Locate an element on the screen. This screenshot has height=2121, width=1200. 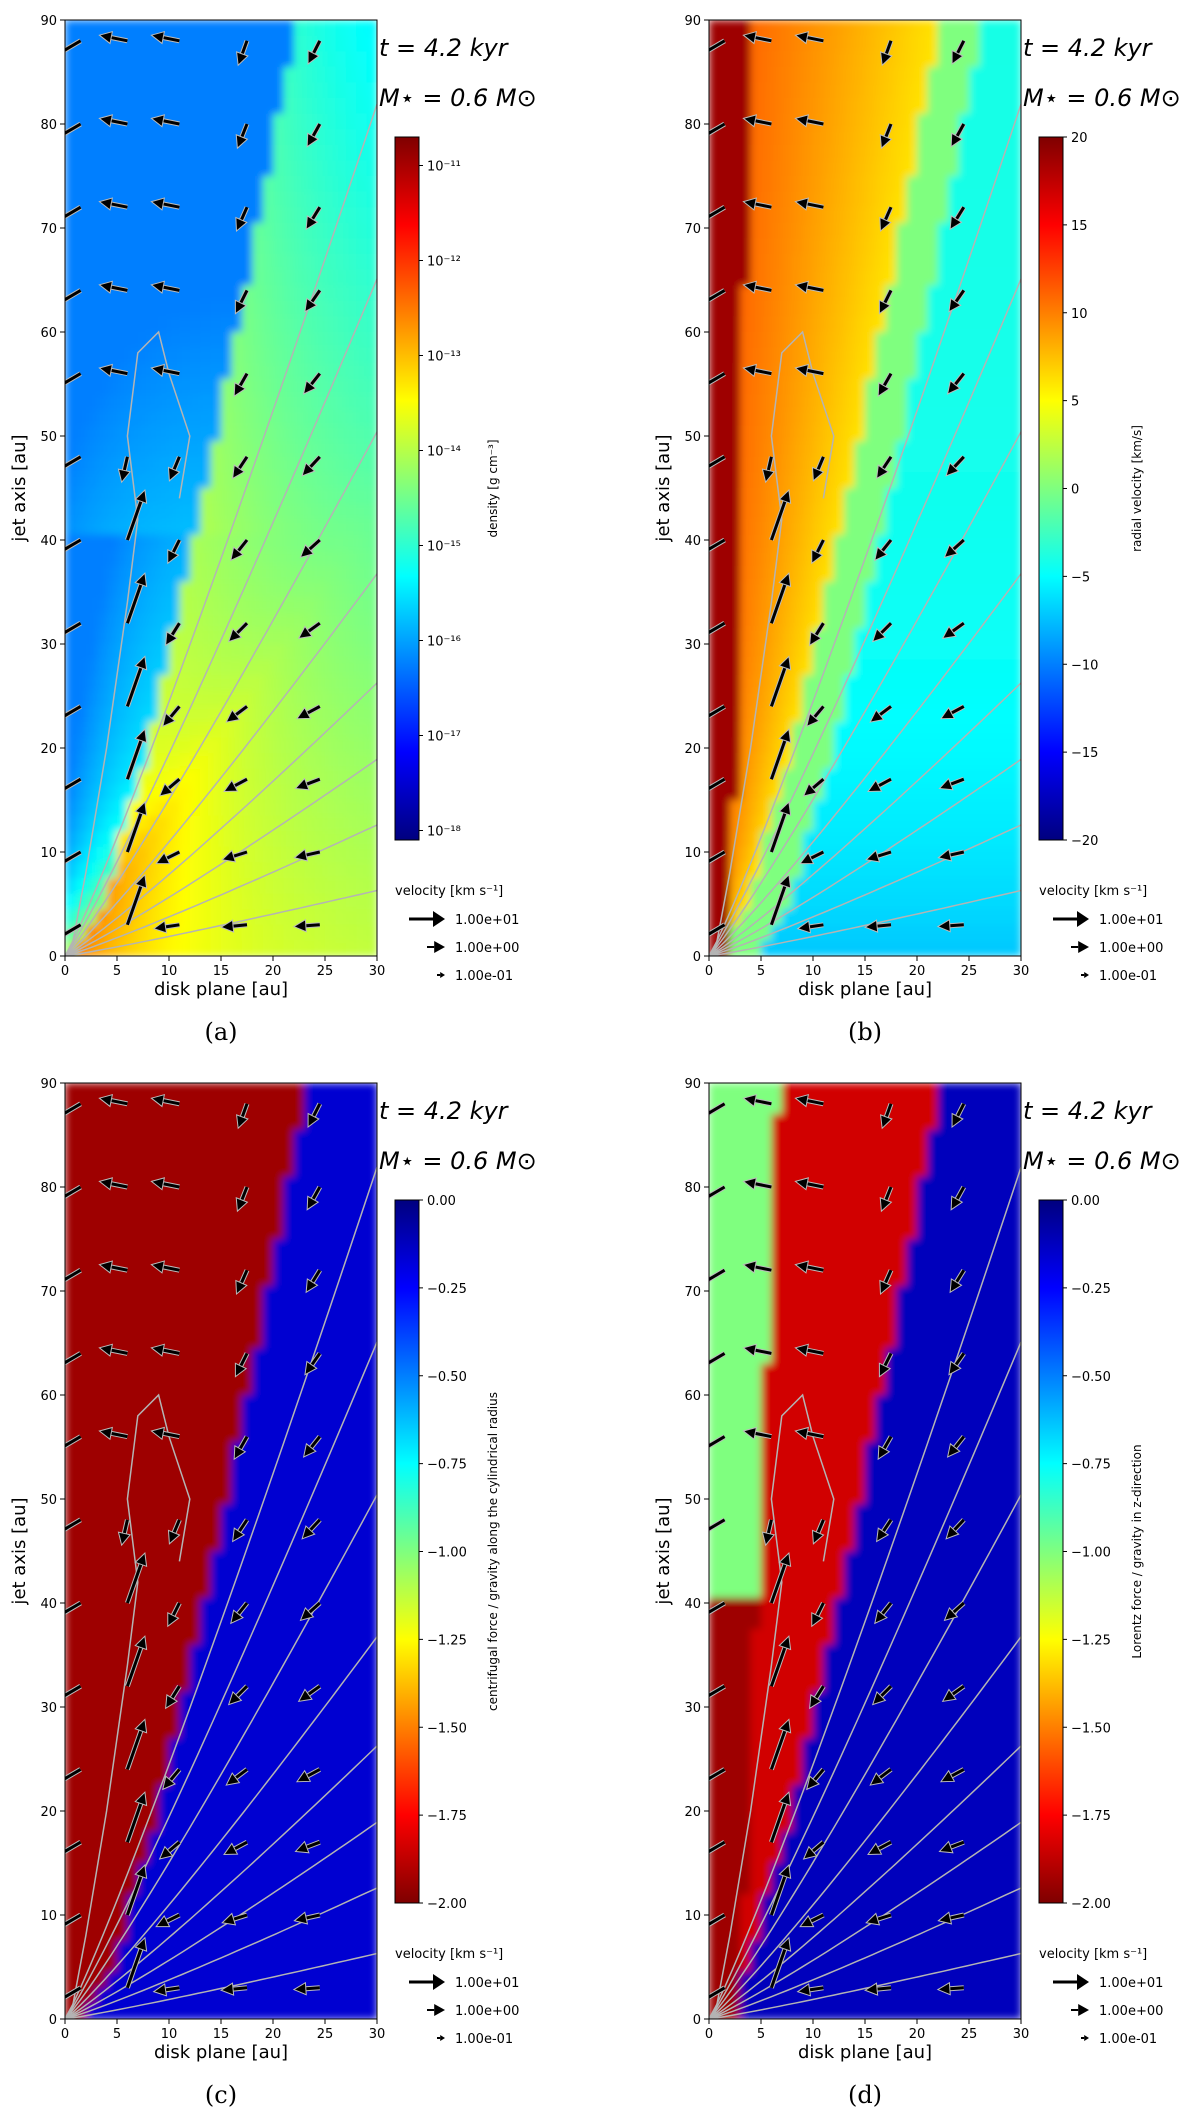
velocity-legend-entry: 1.00e-01 is located at coordinates (484, 976).